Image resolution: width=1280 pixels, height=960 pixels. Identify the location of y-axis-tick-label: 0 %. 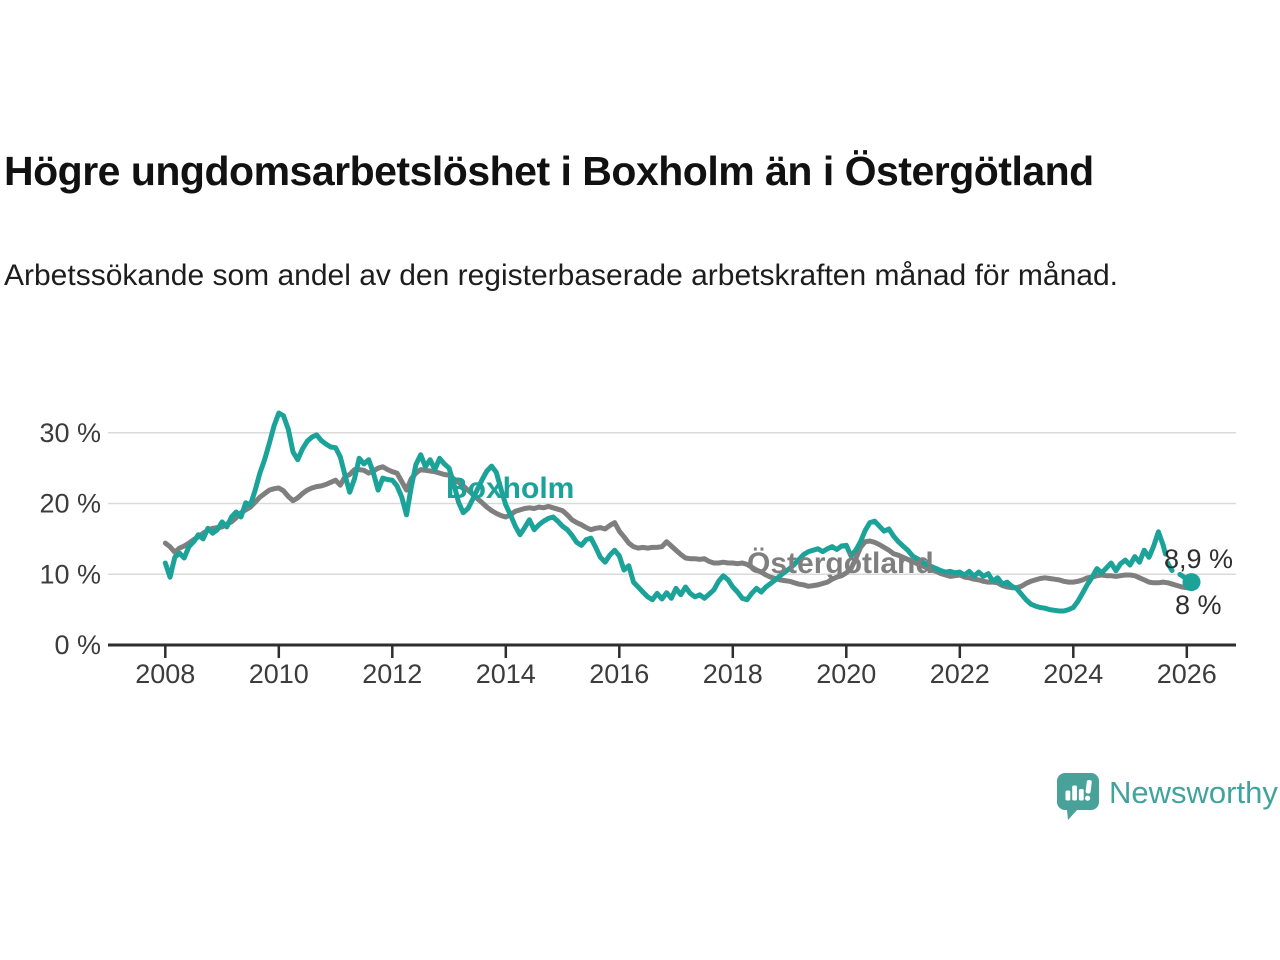
(77, 645).